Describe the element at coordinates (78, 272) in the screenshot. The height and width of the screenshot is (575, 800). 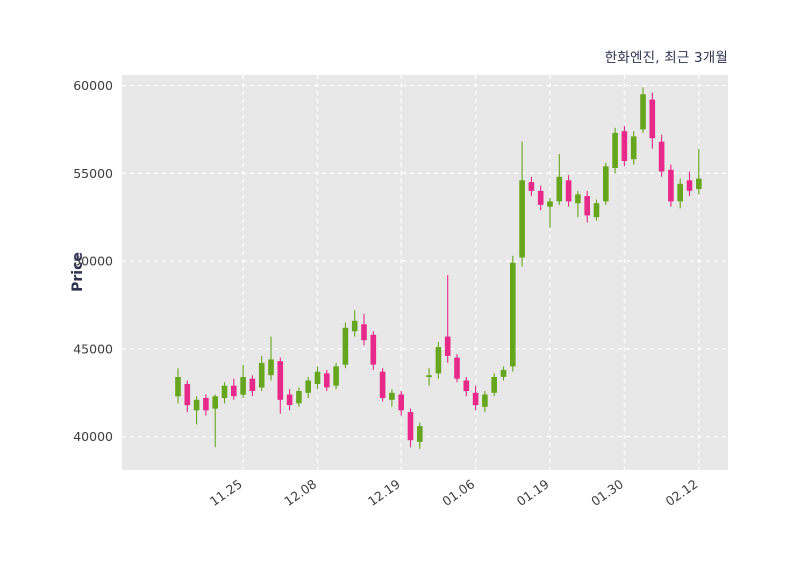
I see `y-axis-label: Price` at that location.